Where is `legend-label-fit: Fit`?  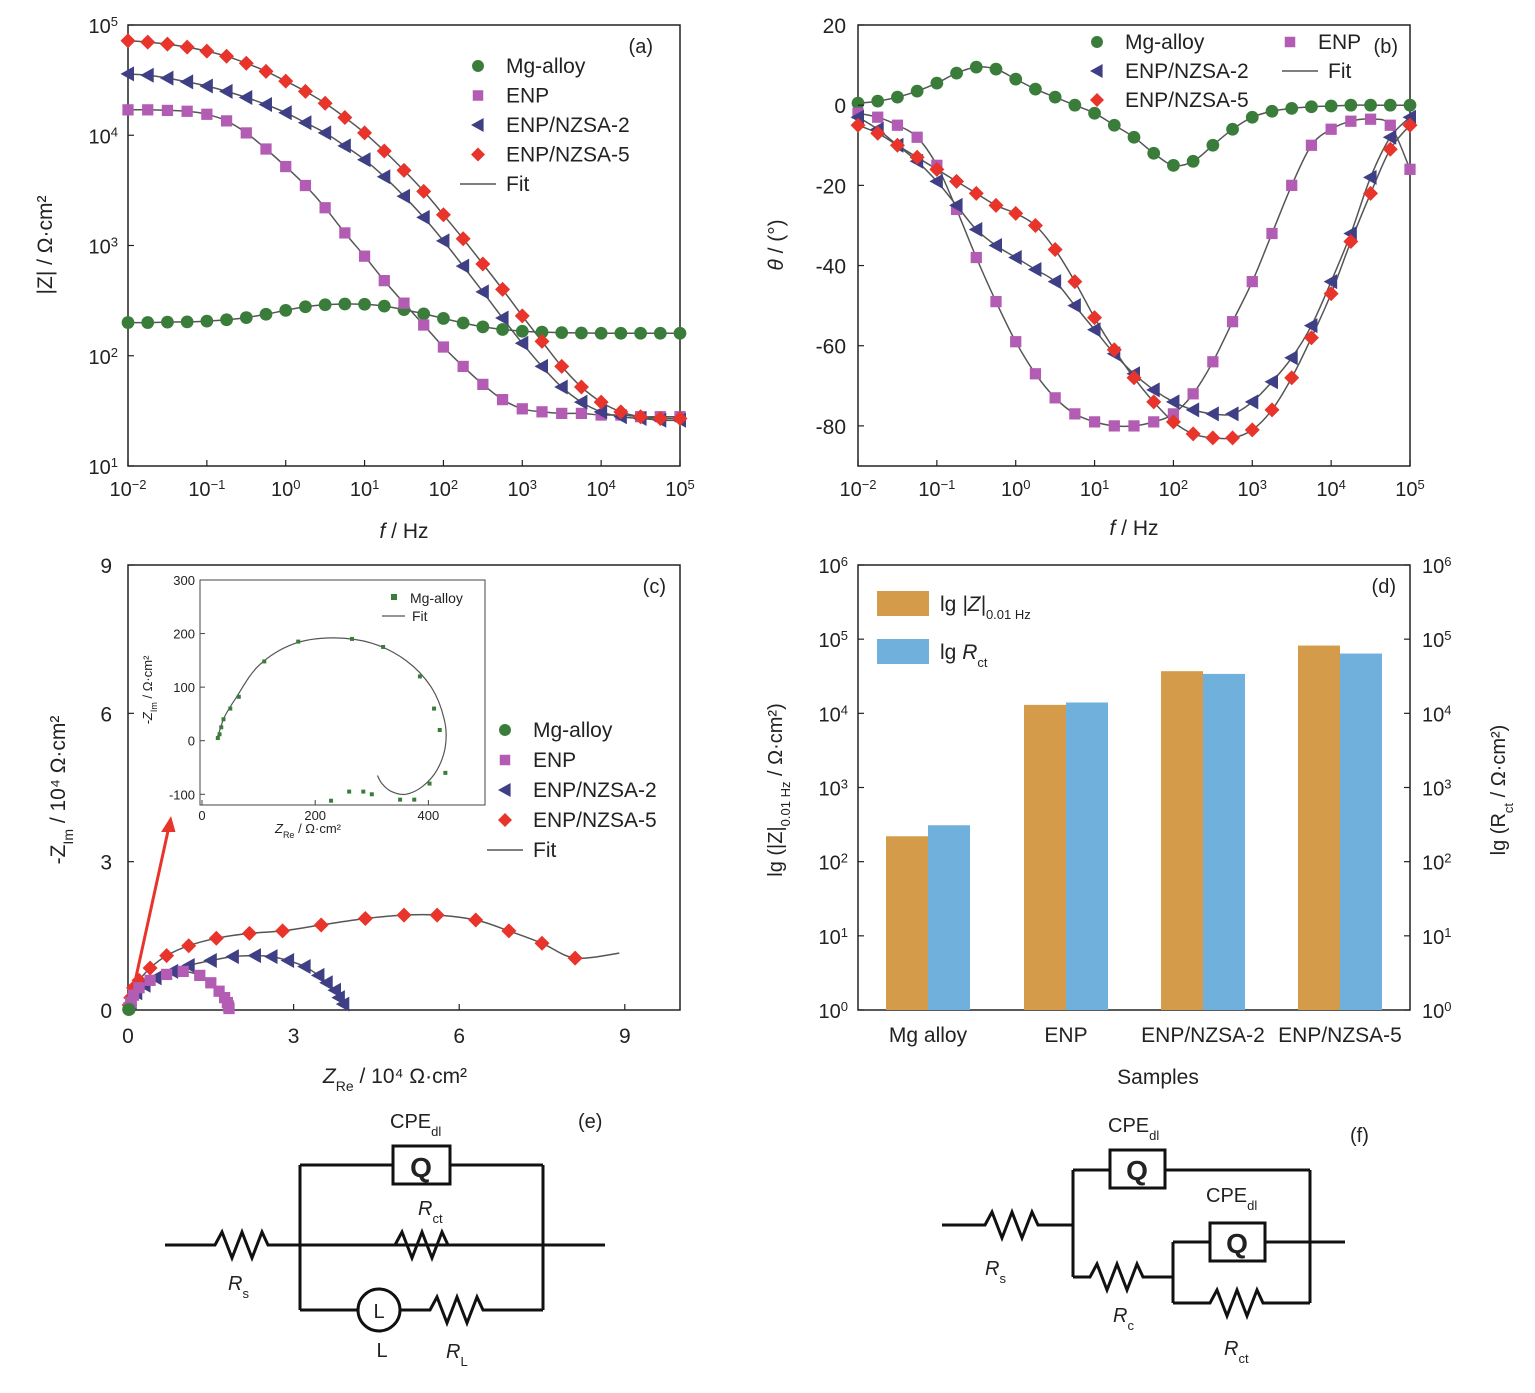
legend-label-fit: Fit is located at coordinates (1339, 71).